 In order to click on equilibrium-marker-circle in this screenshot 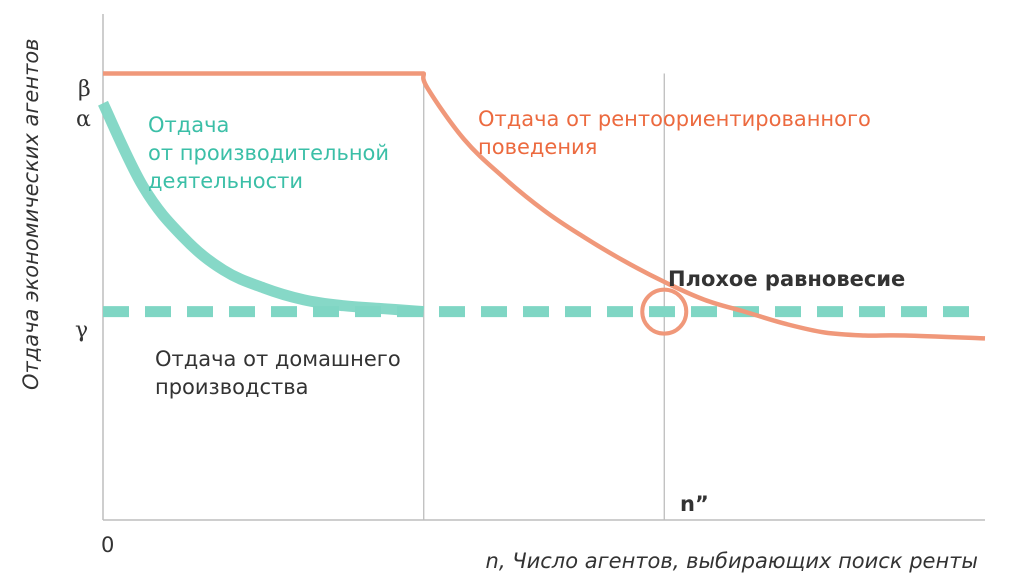, I will do `click(664, 311)`.